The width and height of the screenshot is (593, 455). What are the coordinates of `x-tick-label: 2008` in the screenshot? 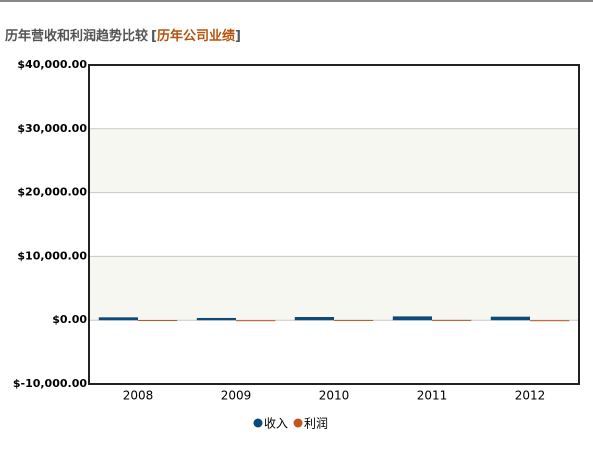 It's located at (138, 396).